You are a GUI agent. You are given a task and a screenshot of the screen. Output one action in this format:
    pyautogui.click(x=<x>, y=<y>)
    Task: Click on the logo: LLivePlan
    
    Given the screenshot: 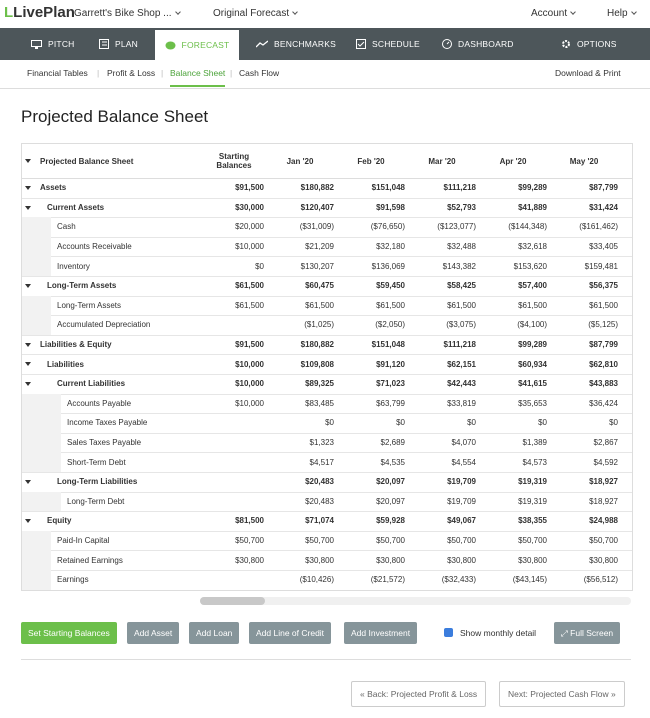 What is the action you would take?
    pyautogui.click(x=39, y=12)
    